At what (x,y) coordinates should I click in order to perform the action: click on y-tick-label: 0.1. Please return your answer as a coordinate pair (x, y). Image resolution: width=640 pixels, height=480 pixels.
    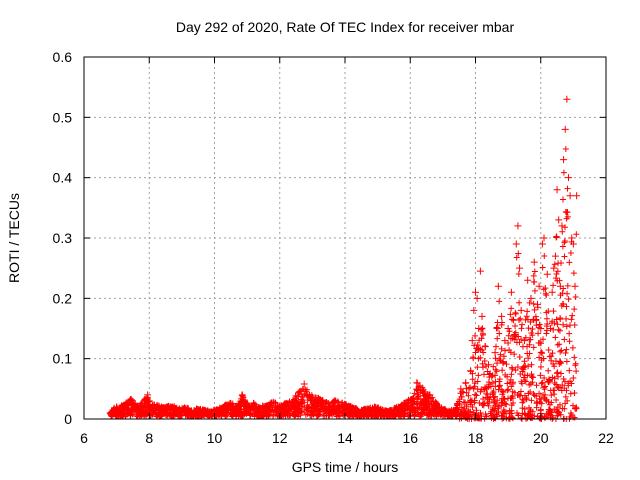
    Looking at the image, I should click on (63, 359).